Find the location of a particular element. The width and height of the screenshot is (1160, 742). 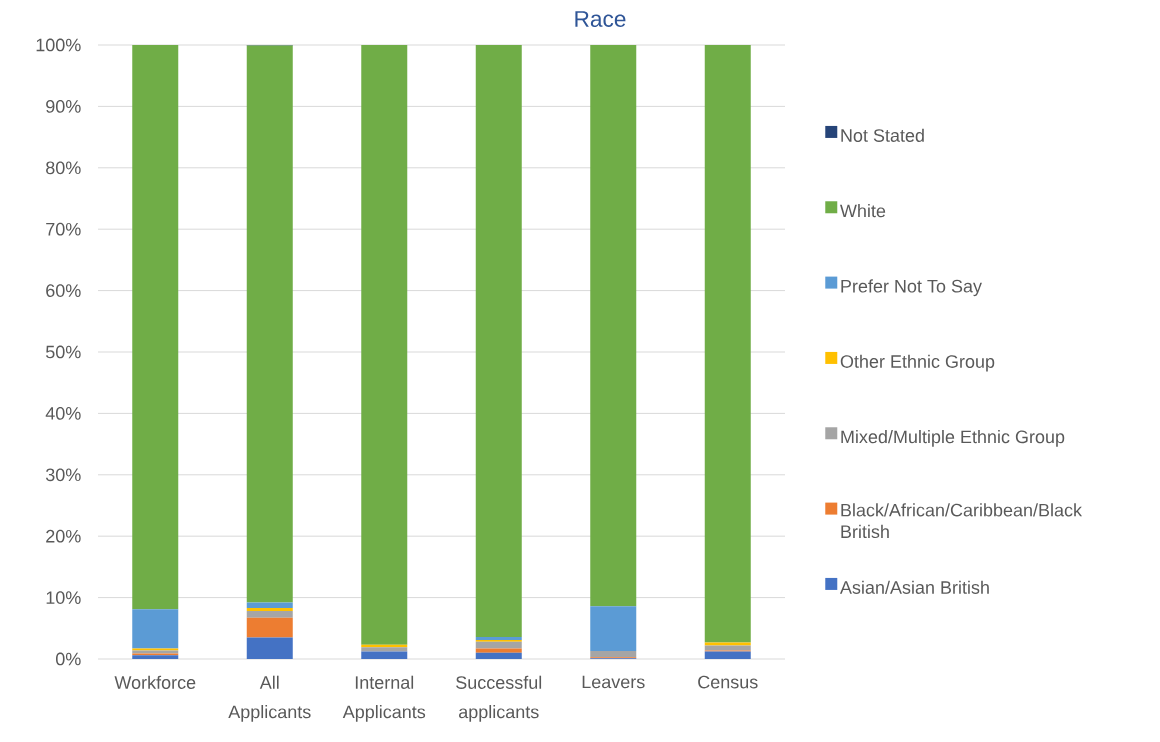

y-tick-label: 80% is located at coordinates (63, 168).